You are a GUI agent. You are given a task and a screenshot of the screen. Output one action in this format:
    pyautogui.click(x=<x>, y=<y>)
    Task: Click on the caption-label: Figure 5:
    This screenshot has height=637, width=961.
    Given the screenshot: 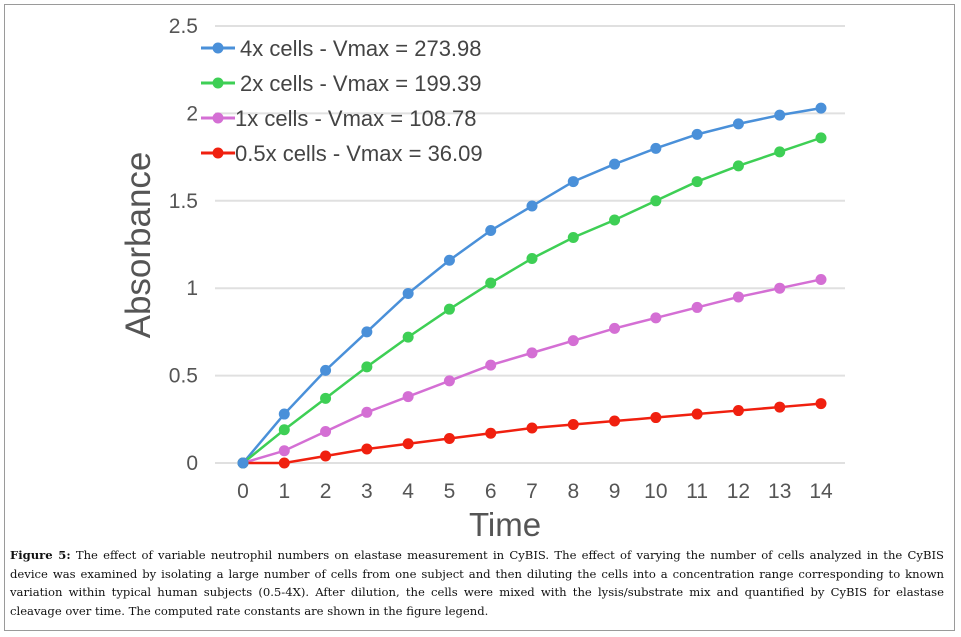 What is the action you would take?
    pyautogui.click(x=40, y=555)
    